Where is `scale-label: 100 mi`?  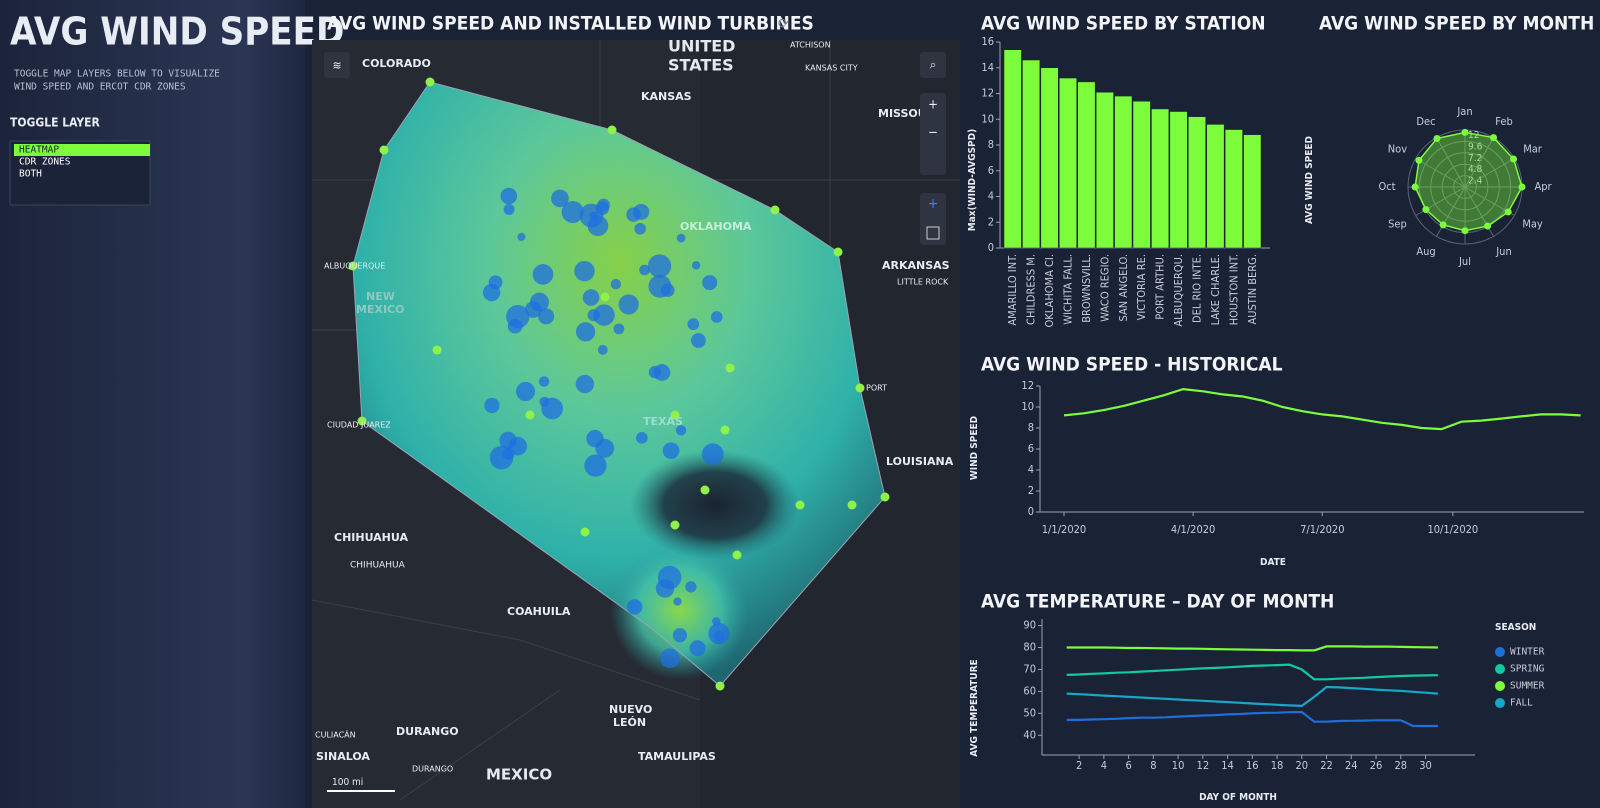
scale-label: 100 mi is located at coordinates (347, 782).